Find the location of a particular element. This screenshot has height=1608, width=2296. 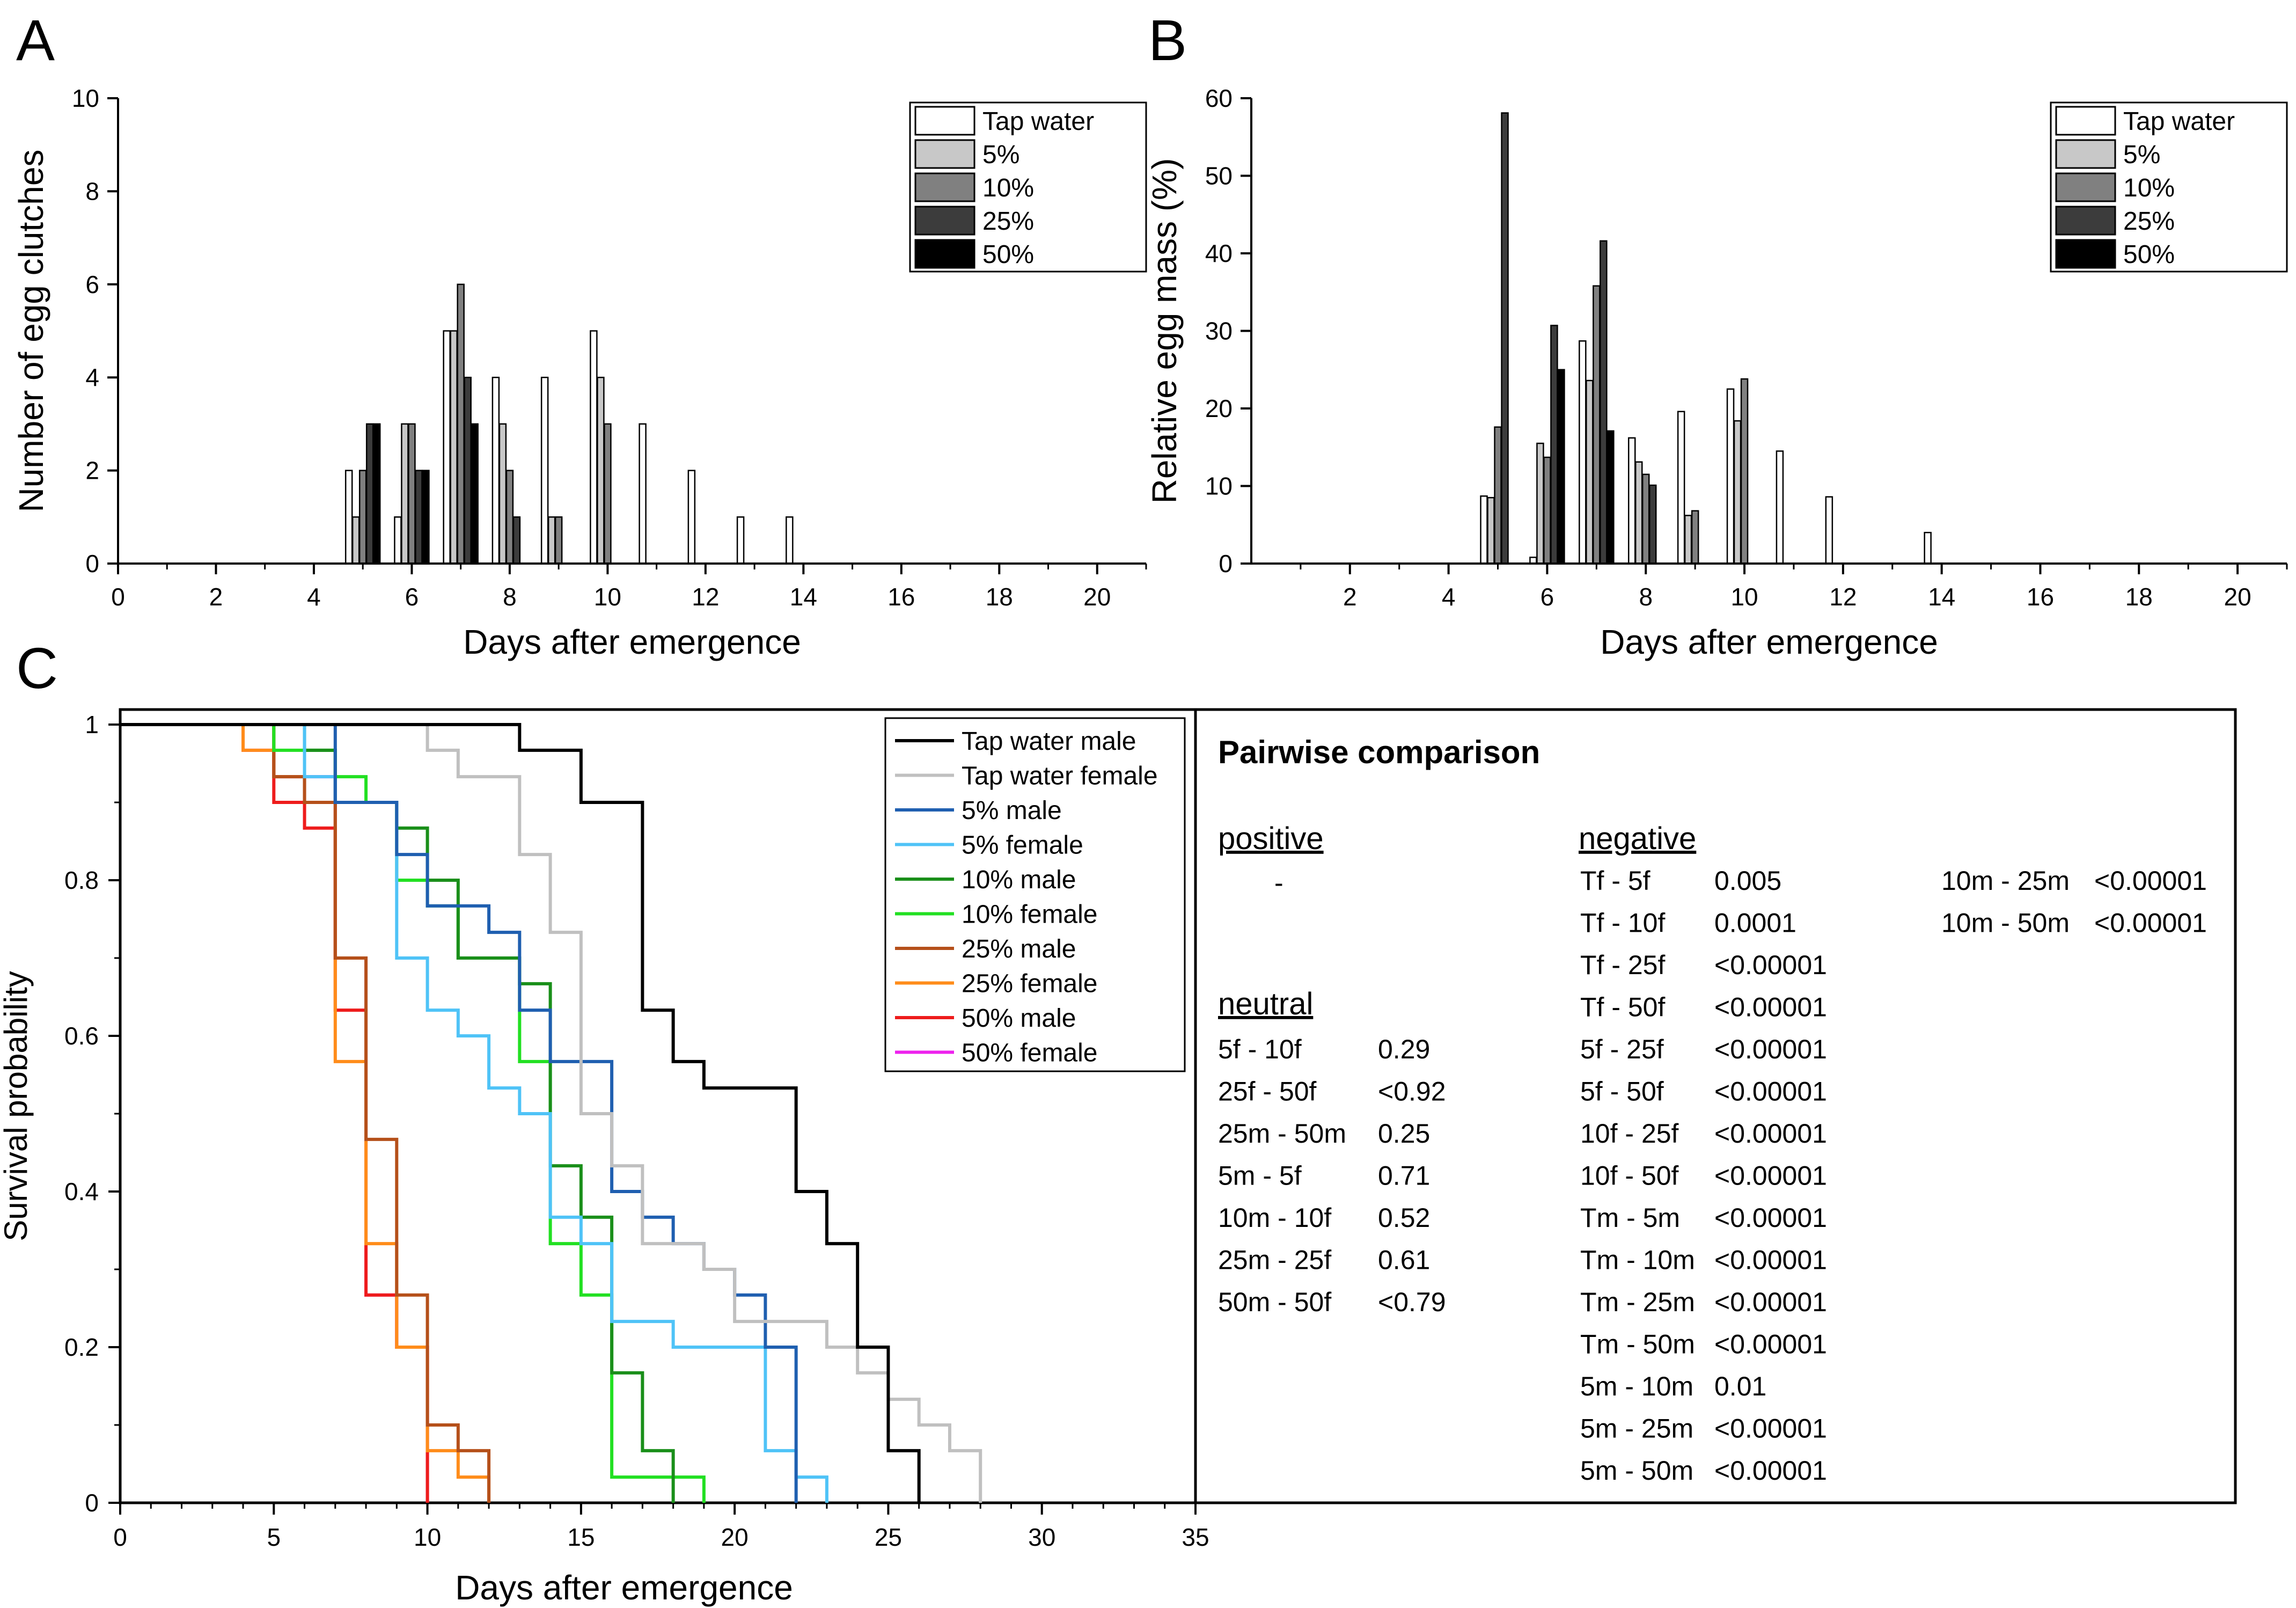

negative-pair: 10f - 25f is located at coordinates (1629, 1134).